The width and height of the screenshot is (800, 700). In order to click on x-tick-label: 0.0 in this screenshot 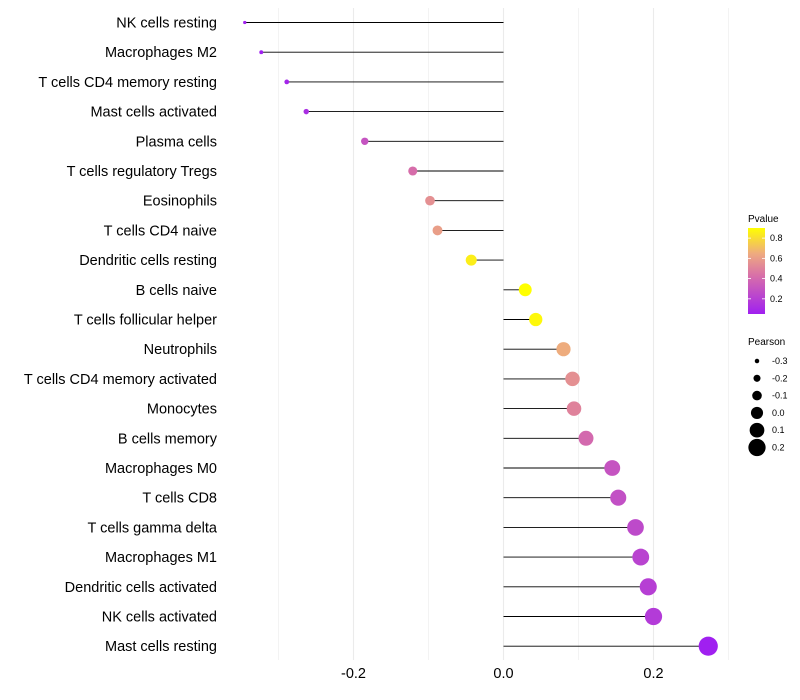, I will do `click(503, 674)`.